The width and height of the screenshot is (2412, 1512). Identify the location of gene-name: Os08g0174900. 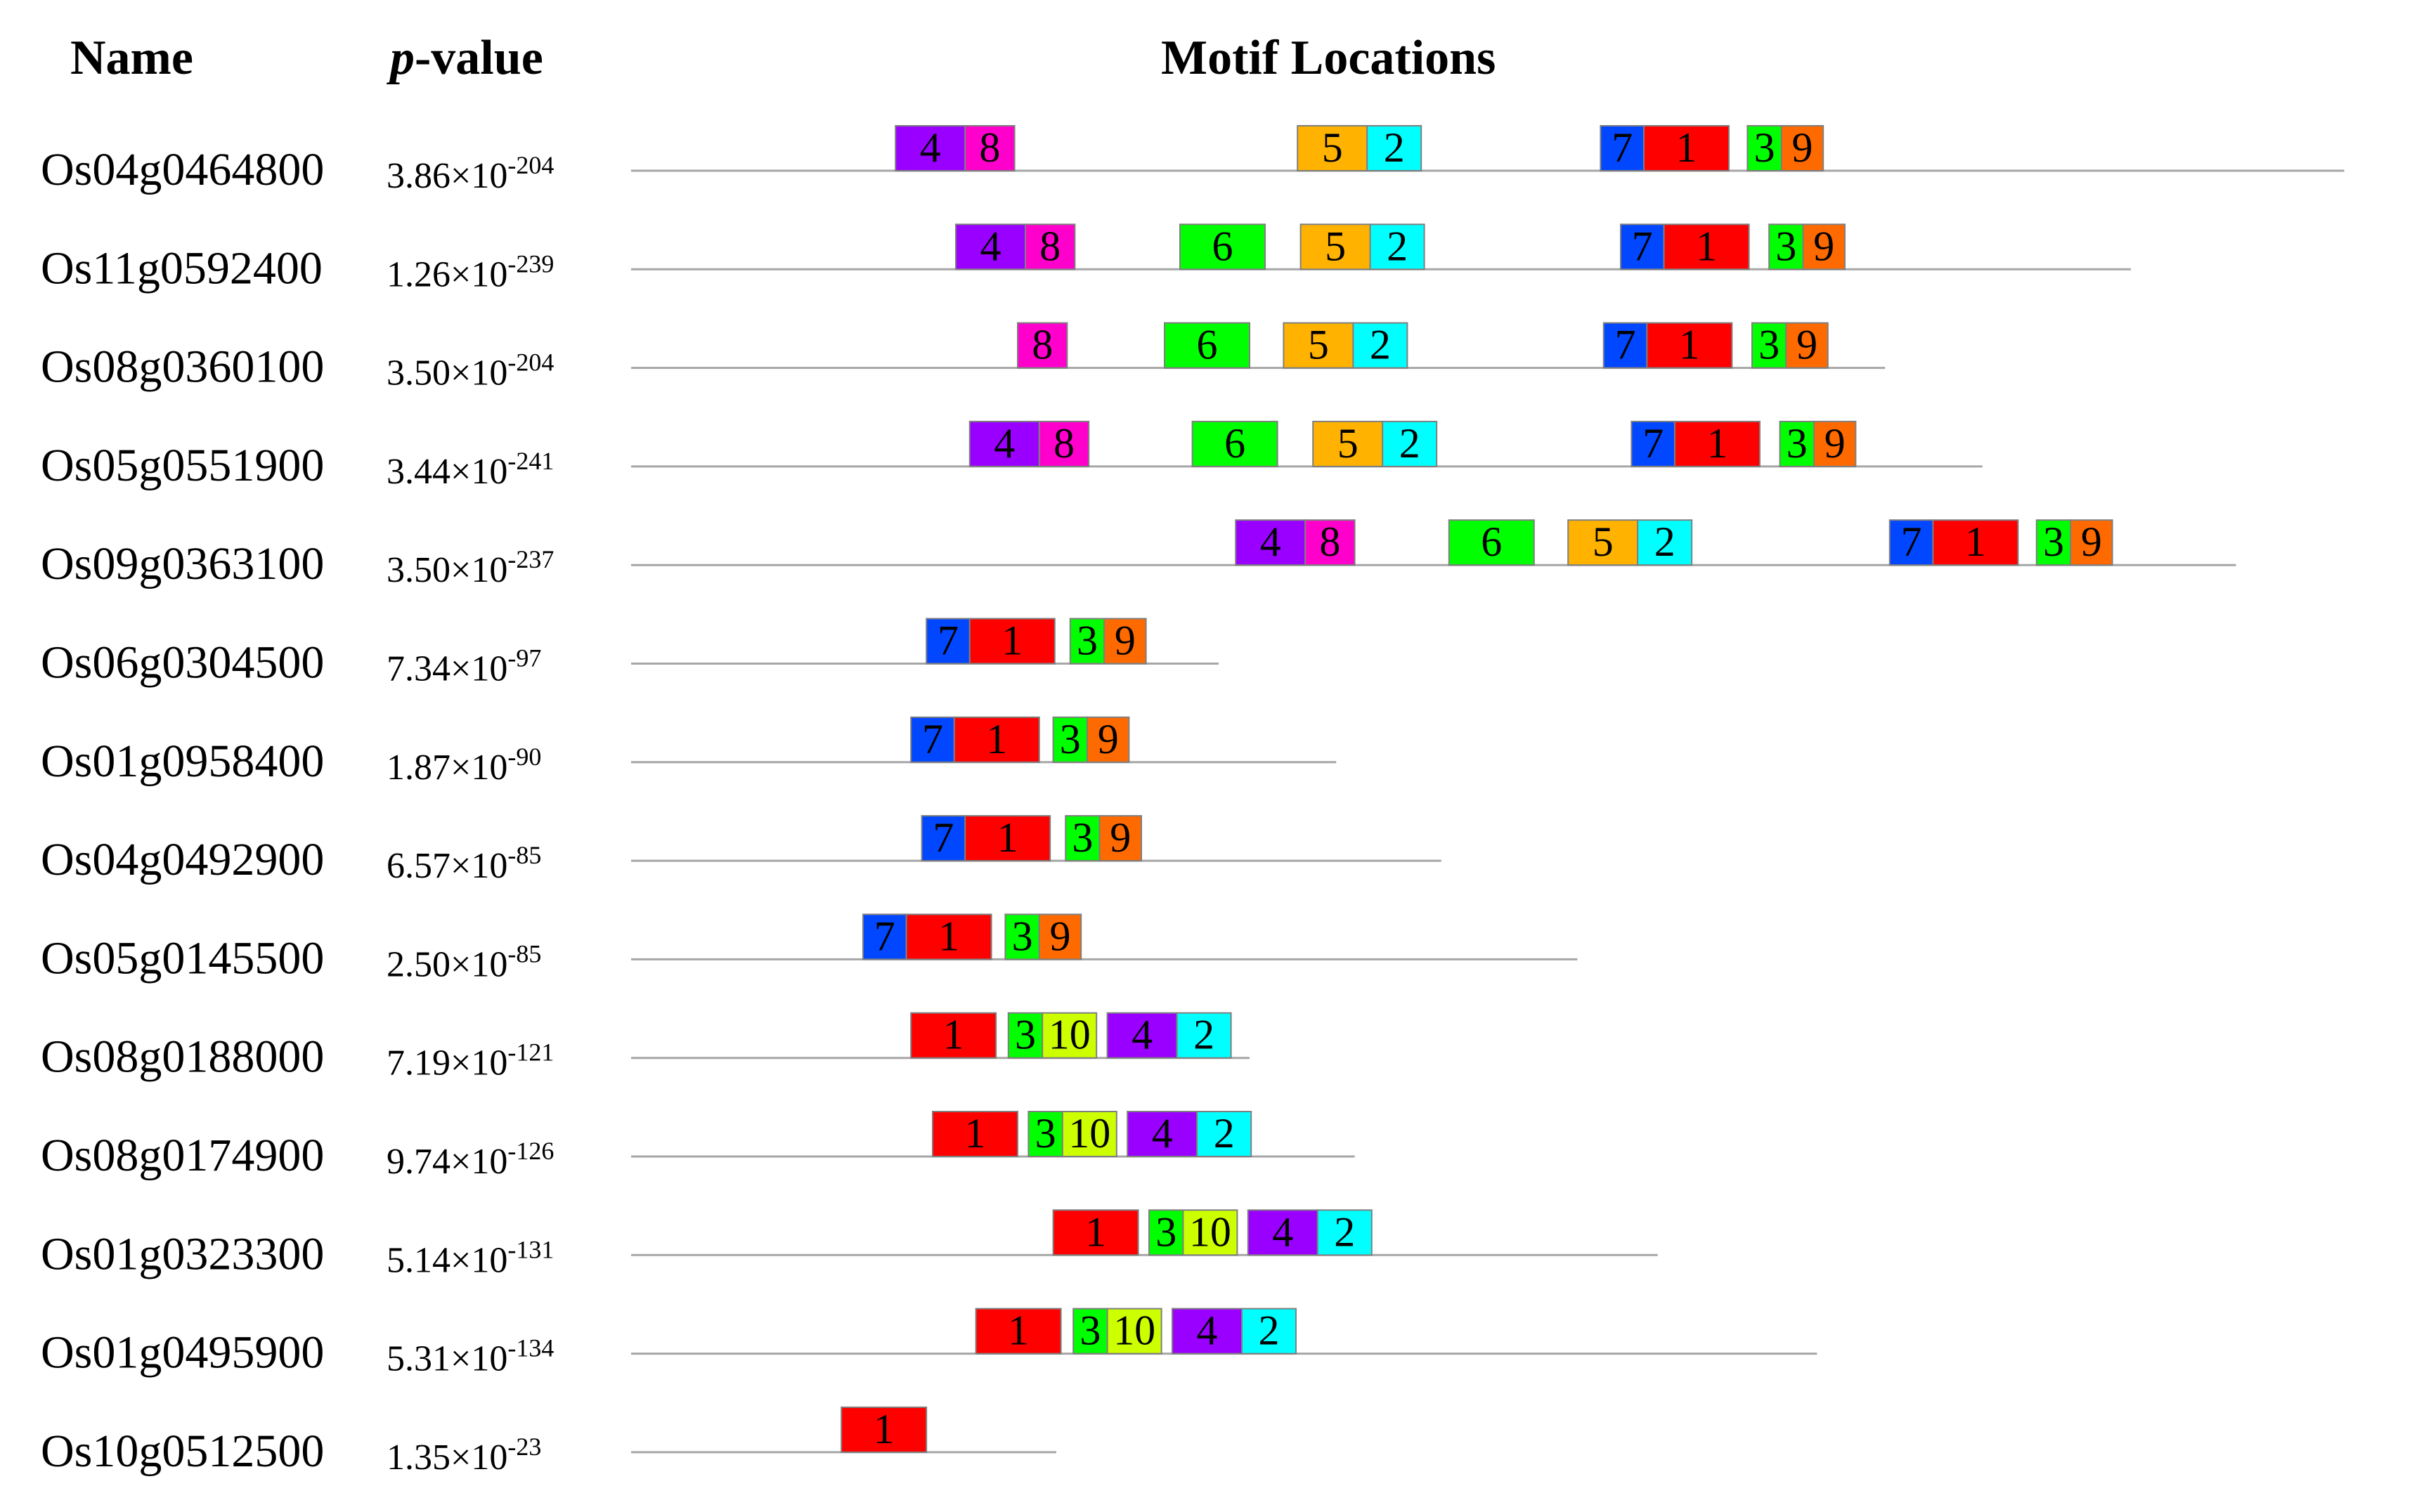
(182, 1155).